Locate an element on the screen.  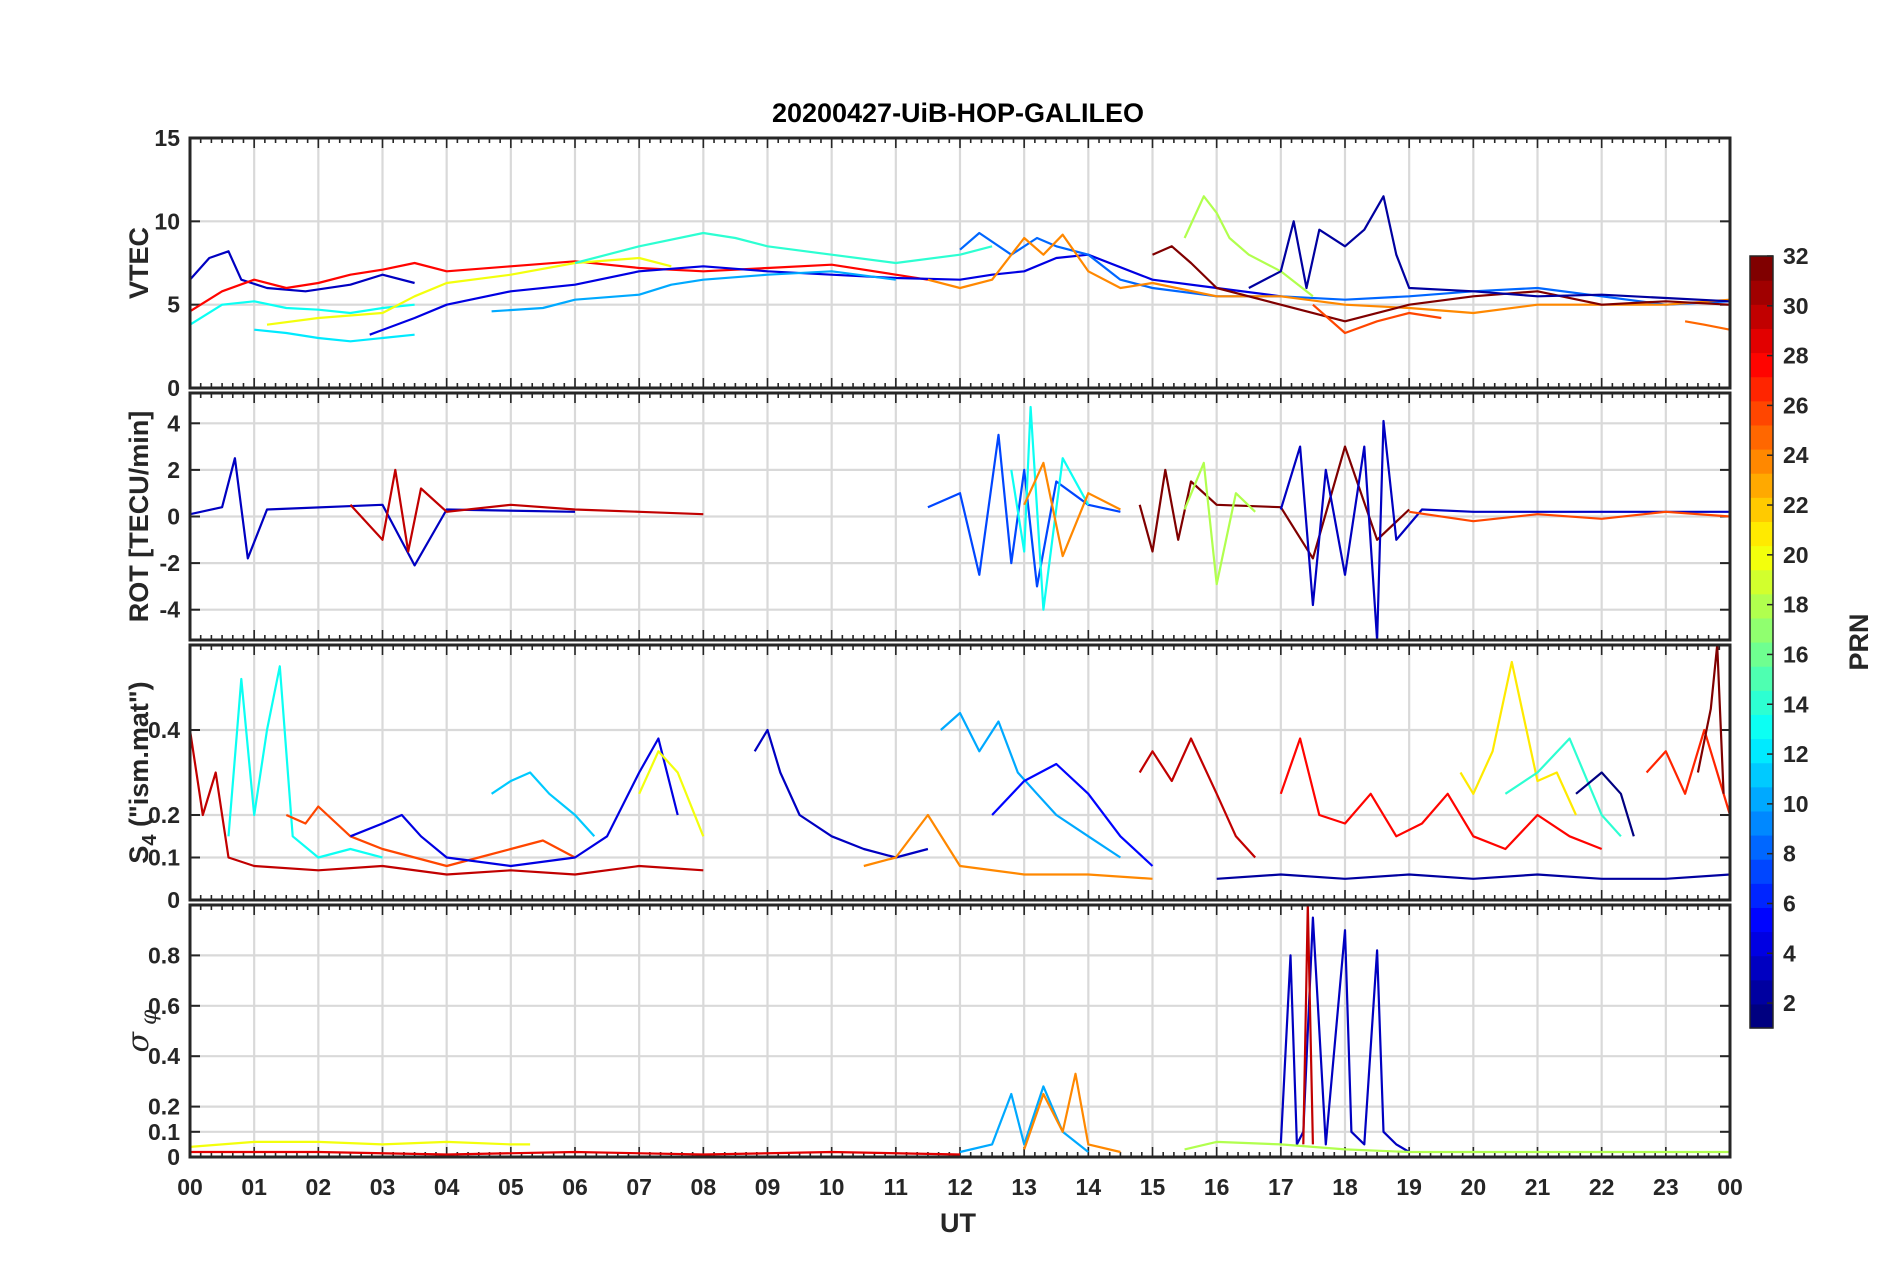
x-tick-label: 17 is located at coordinates (1281, 1187).